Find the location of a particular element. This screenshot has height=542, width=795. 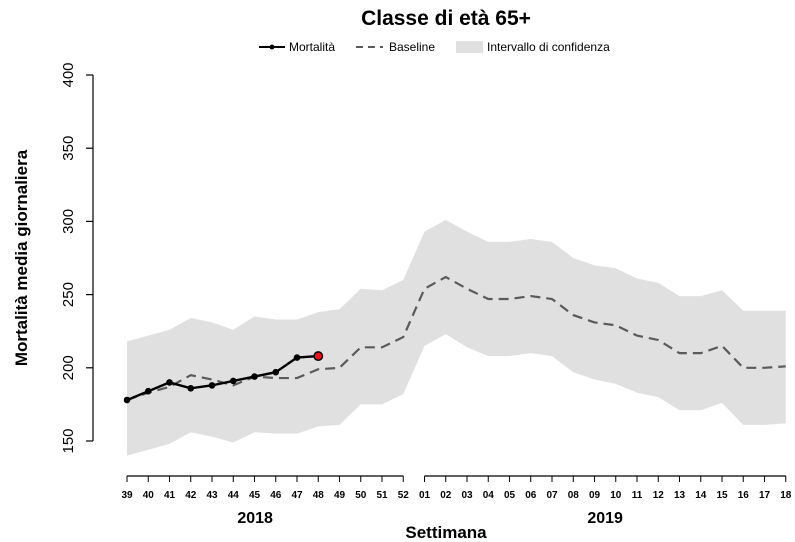

x-tick-label: 48 is located at coordinates (319, 495).